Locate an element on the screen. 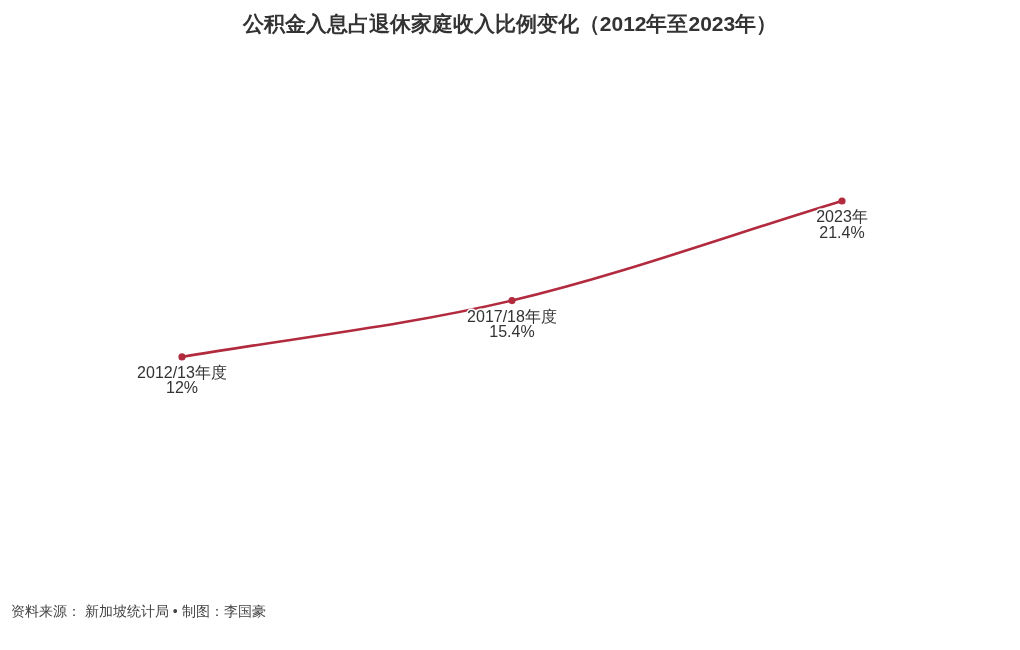 The width and height of the screenshot is (1020, 650). value-label: 15.4% is located at coordinates (512, 332).